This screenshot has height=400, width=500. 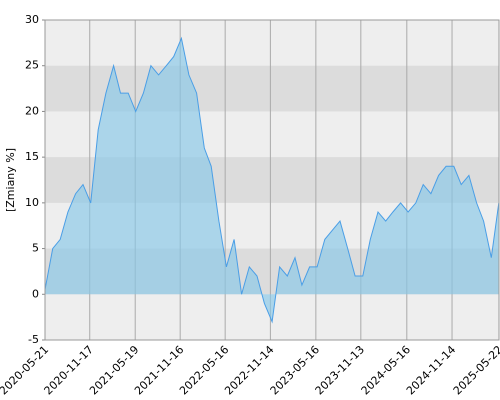 I want to click on y-tick-label: 5, so click(x=35, y=248).